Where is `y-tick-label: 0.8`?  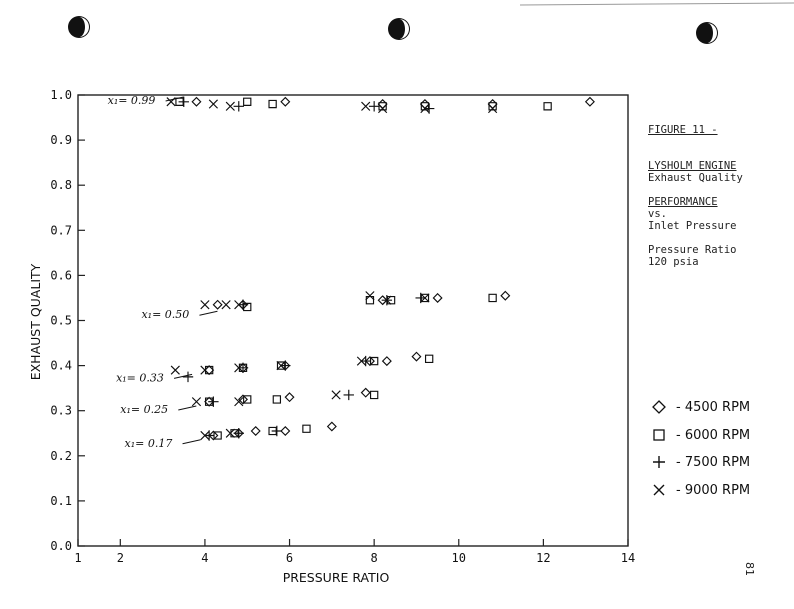 y-tick-label: 0.8 is located at coordinates (61, 185).